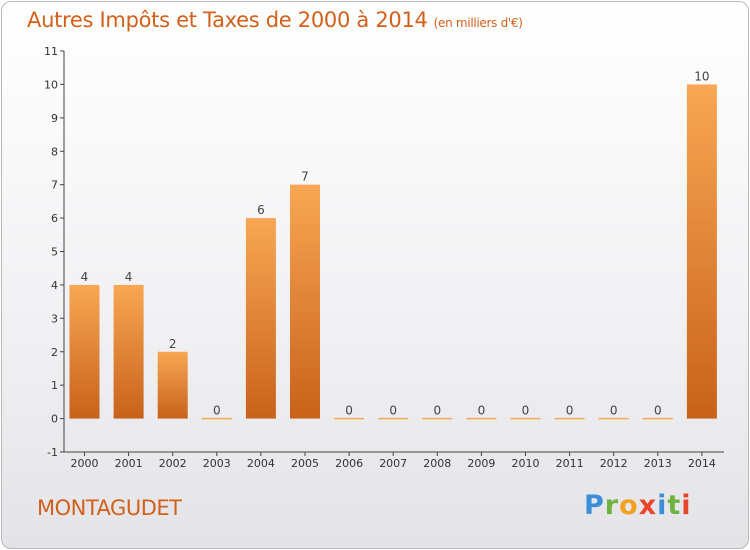 The width and height of the screenshot is (750, 550). Describe the element at coordinates (54, 419) in the screenshot. I see `y-tick-label: 0` at that location.